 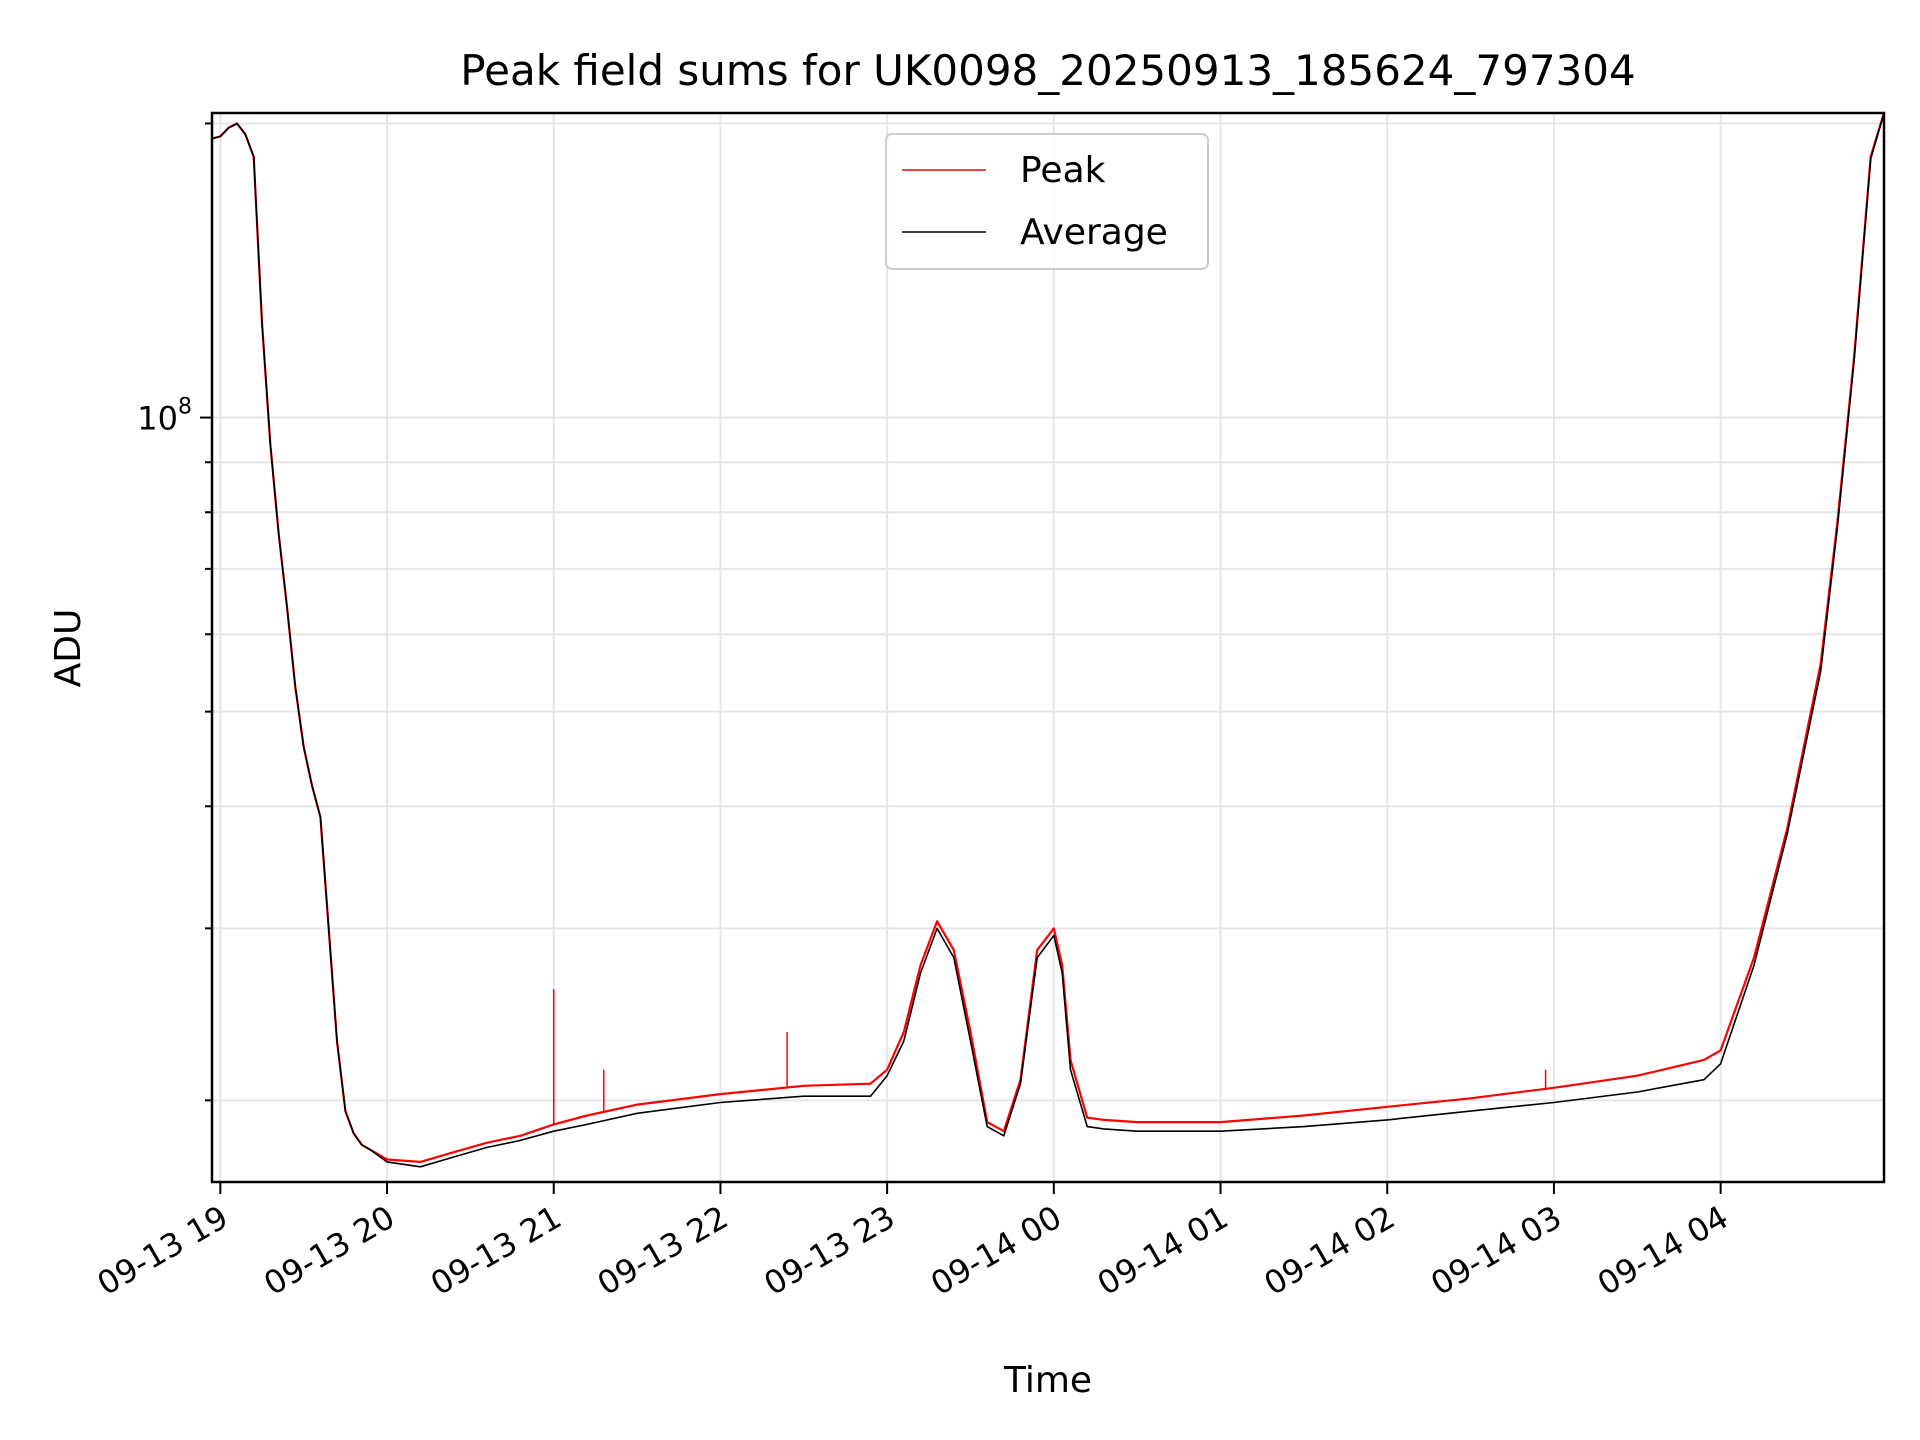 What do you see at coordinates (663, 1250) in the screenshot?
I see `x-tick-label: 09-13 22` at bounding box center [663, 1250].